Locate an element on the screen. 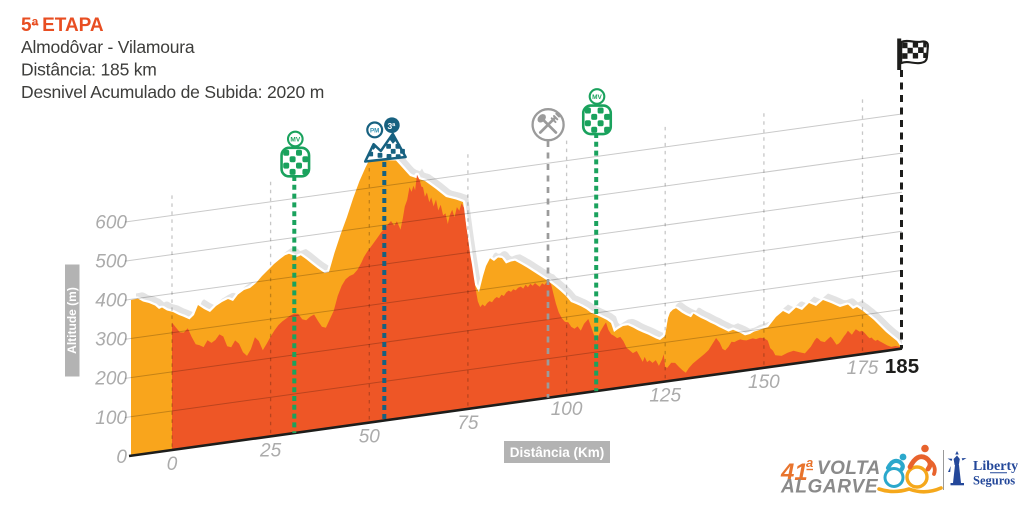 The height and width of the screenshot is (512, 1024). svg-text: Distância: 185 km is located at coordinates (89, 70).